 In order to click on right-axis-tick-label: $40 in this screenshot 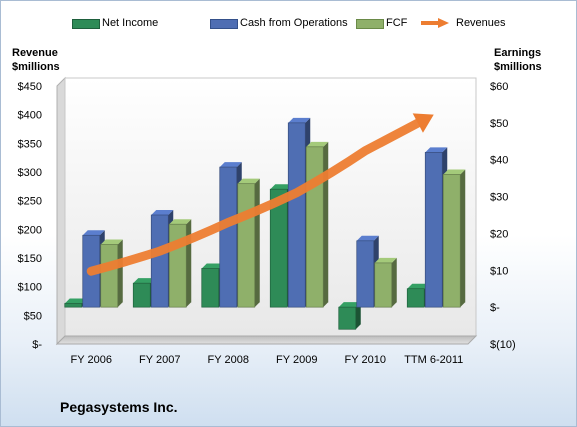, I will do `click(499, 161)`.